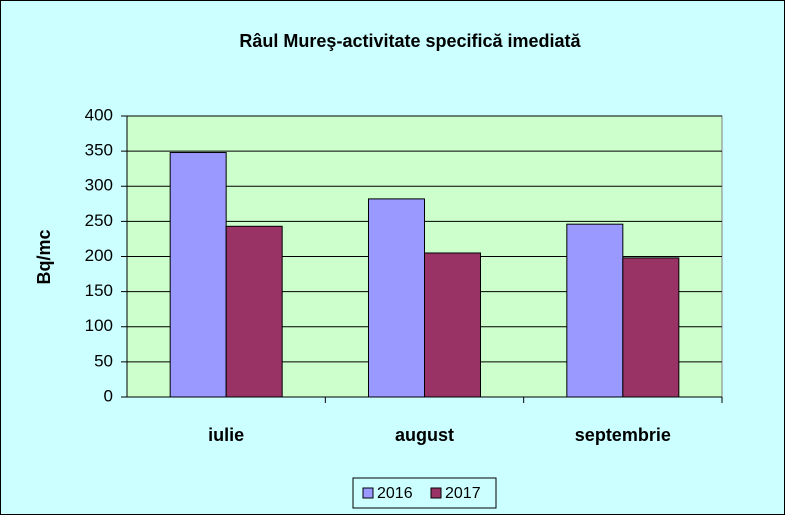 This screenshot has width=785, height=515. I want to click on y-tick-label: 400, so click(99, 114).